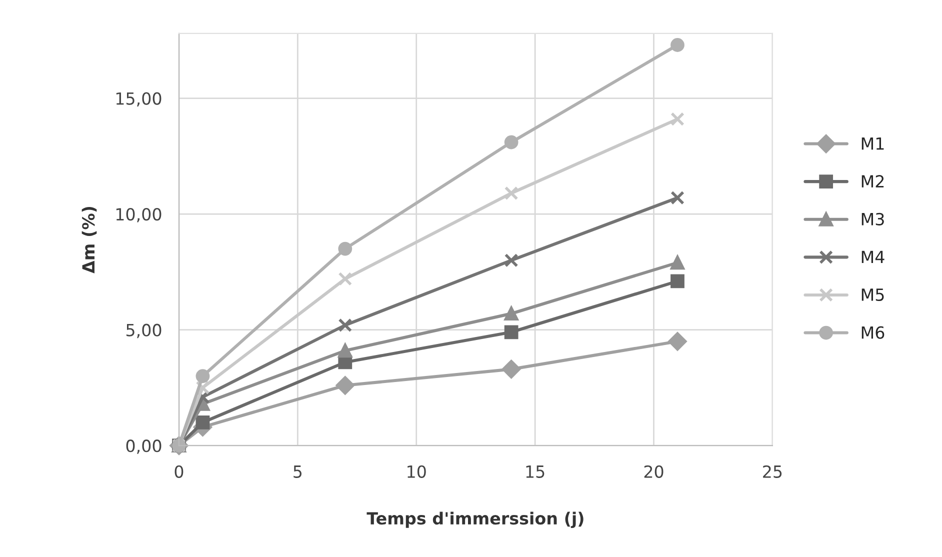  Describe the element at coordinates (873, 181) in the screenshot. I see `legend-label: M2` at that location.